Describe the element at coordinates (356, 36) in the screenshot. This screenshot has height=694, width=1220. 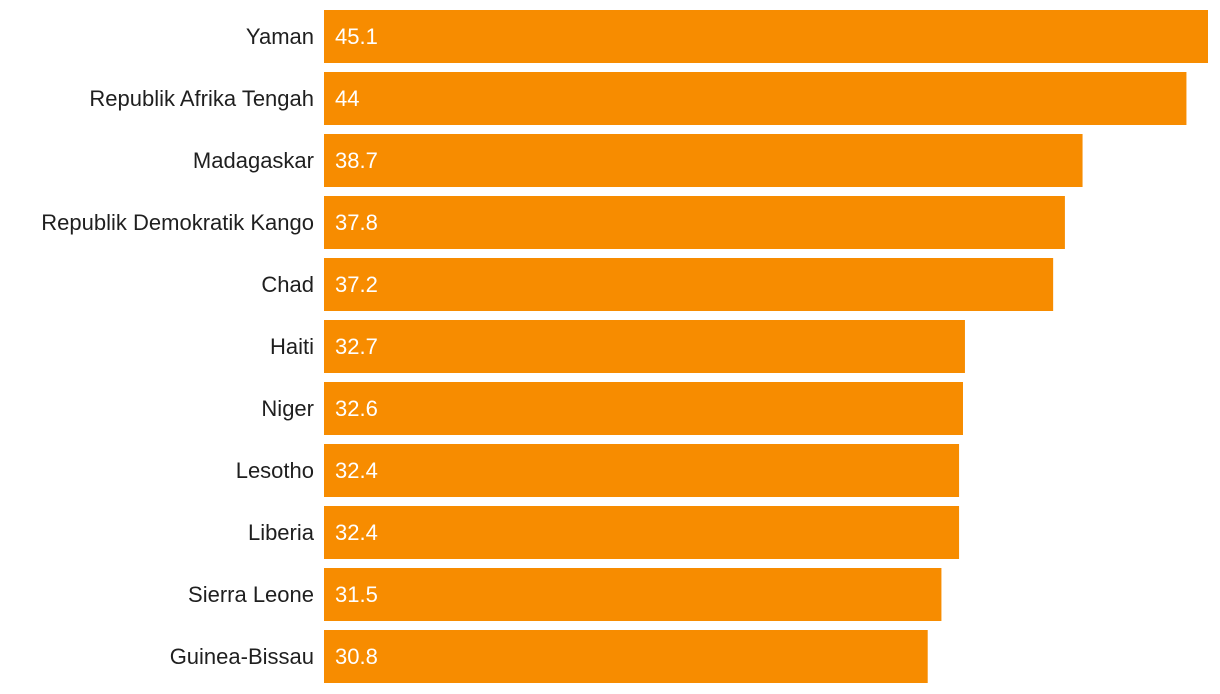
I see `value-label-0: 45.1` at that location.